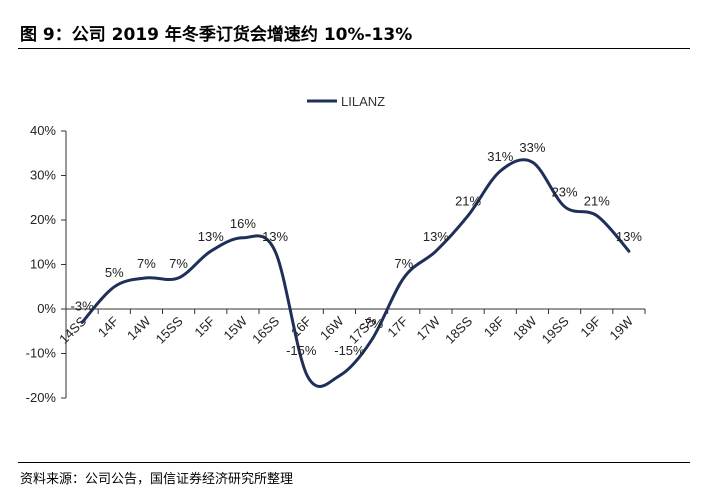 The width and height of the screenshot is (704, 491). Describe the element at coordinates (204, 326) in the screenshot. I see `x-tick-label: 15F` at that location.